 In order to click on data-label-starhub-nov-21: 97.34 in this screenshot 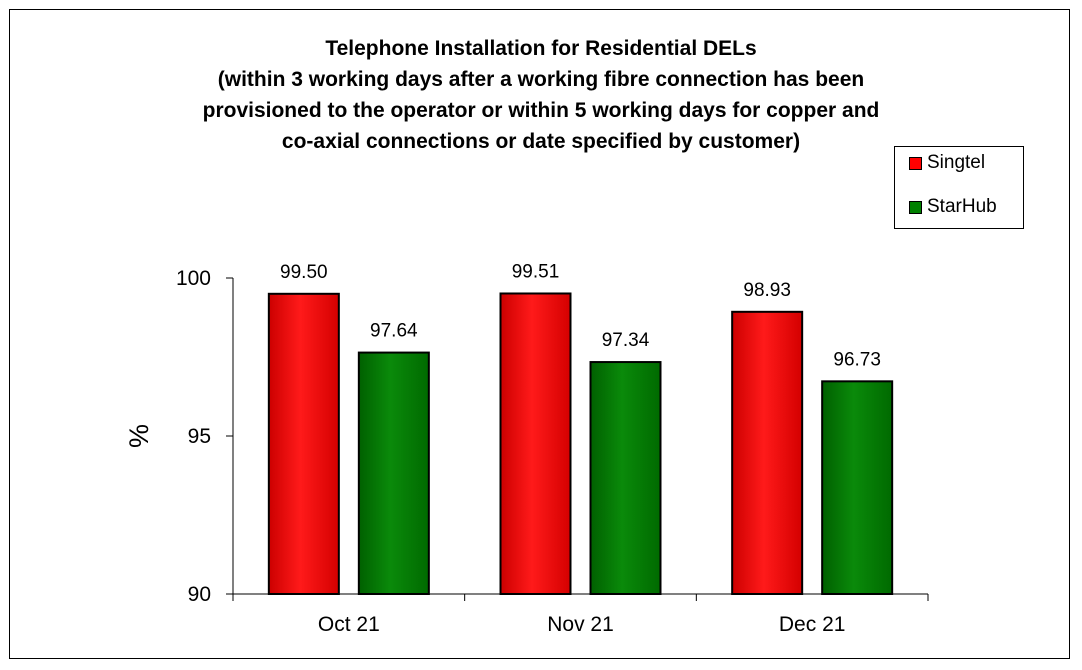, I will do `click(626, 340)`.